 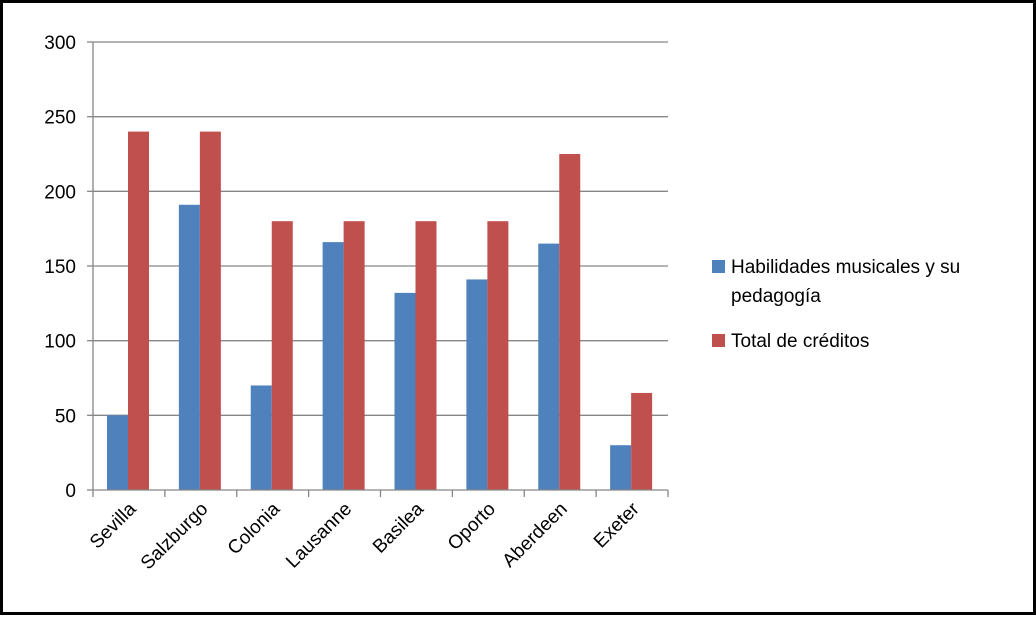 I want to click on bar-total-oporto, so click(x=498, y=355).